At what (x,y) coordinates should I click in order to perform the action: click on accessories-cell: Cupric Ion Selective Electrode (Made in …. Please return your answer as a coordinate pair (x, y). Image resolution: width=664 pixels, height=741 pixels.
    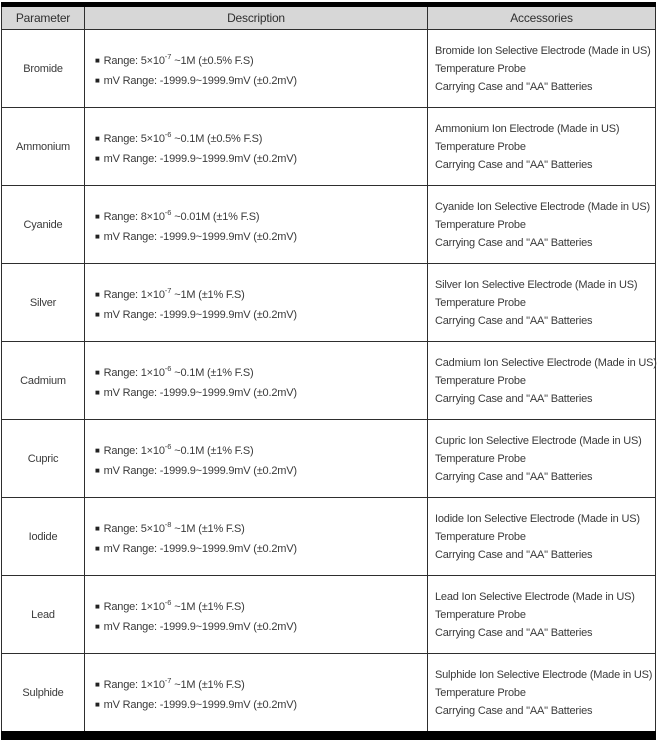
    Looking at the image, I should click on (541, 458).